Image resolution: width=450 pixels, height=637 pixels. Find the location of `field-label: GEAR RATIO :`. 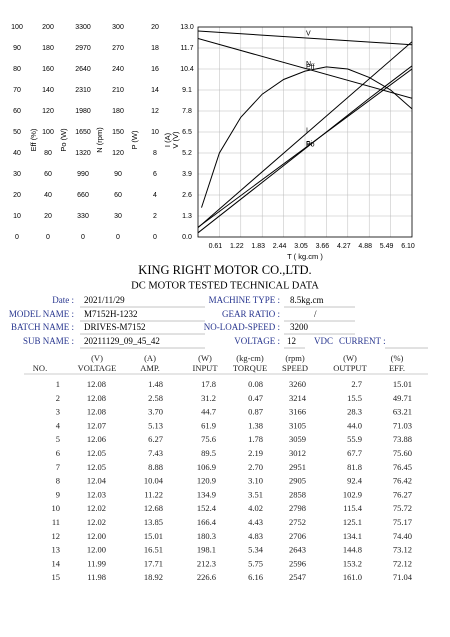

field-label: GEAR RATIO : is located at coordinates (251, 314).